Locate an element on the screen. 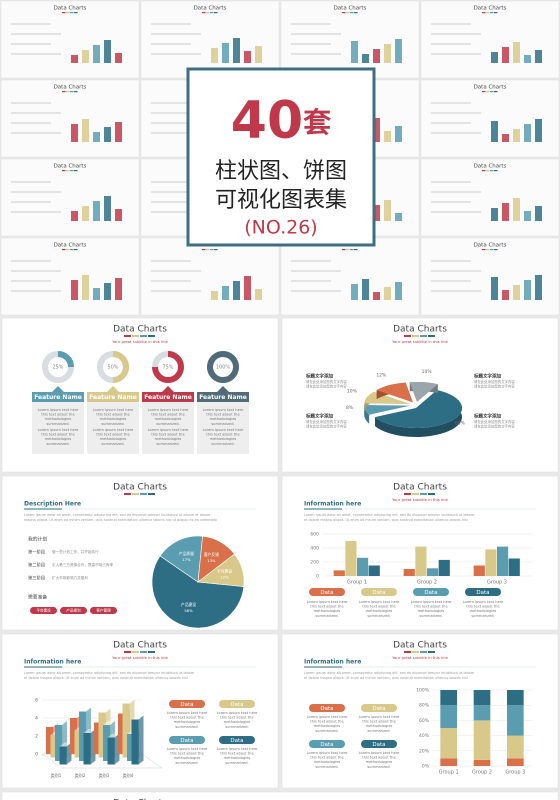 This screenshot has height=800, width=560. pie-value-label: 58% is located at coordinates (188, 610).